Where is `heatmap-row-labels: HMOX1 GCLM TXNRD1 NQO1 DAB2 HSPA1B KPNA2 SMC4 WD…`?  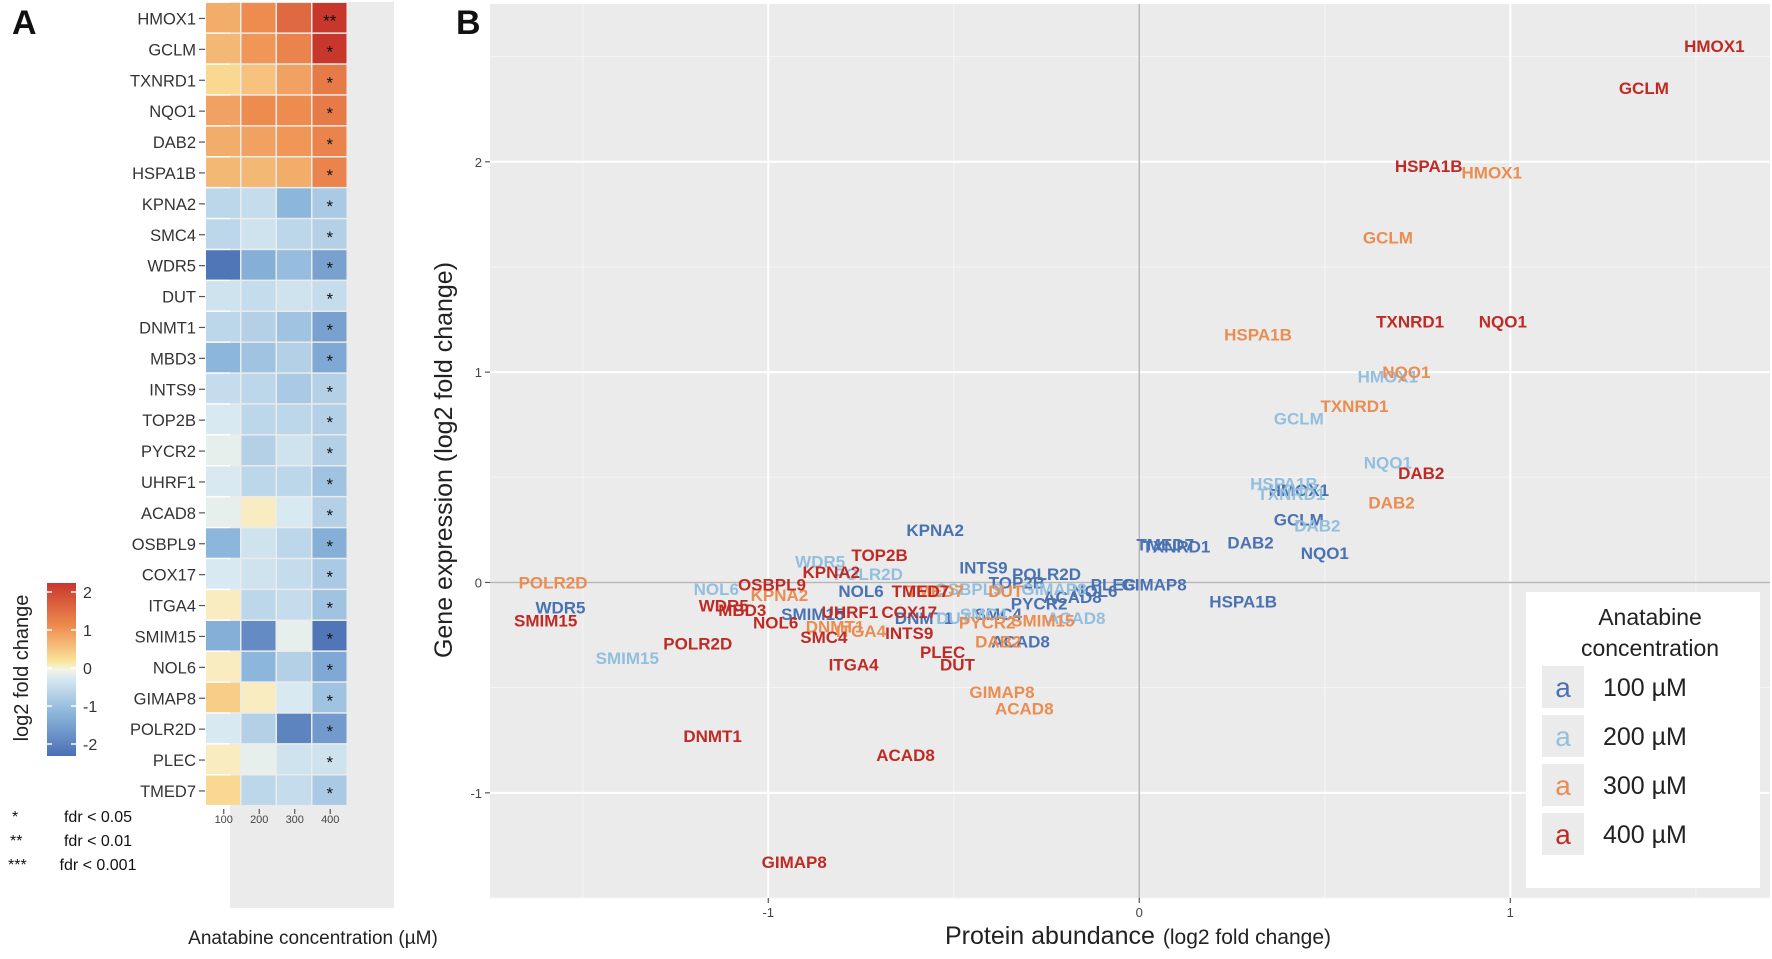 heatmap-row-labels: HMOX1 GCLM TXNRD1 NQO1 DAB2 HSPA1B KPNA2 SMC4 WD… is located at coordinates (167, 405).